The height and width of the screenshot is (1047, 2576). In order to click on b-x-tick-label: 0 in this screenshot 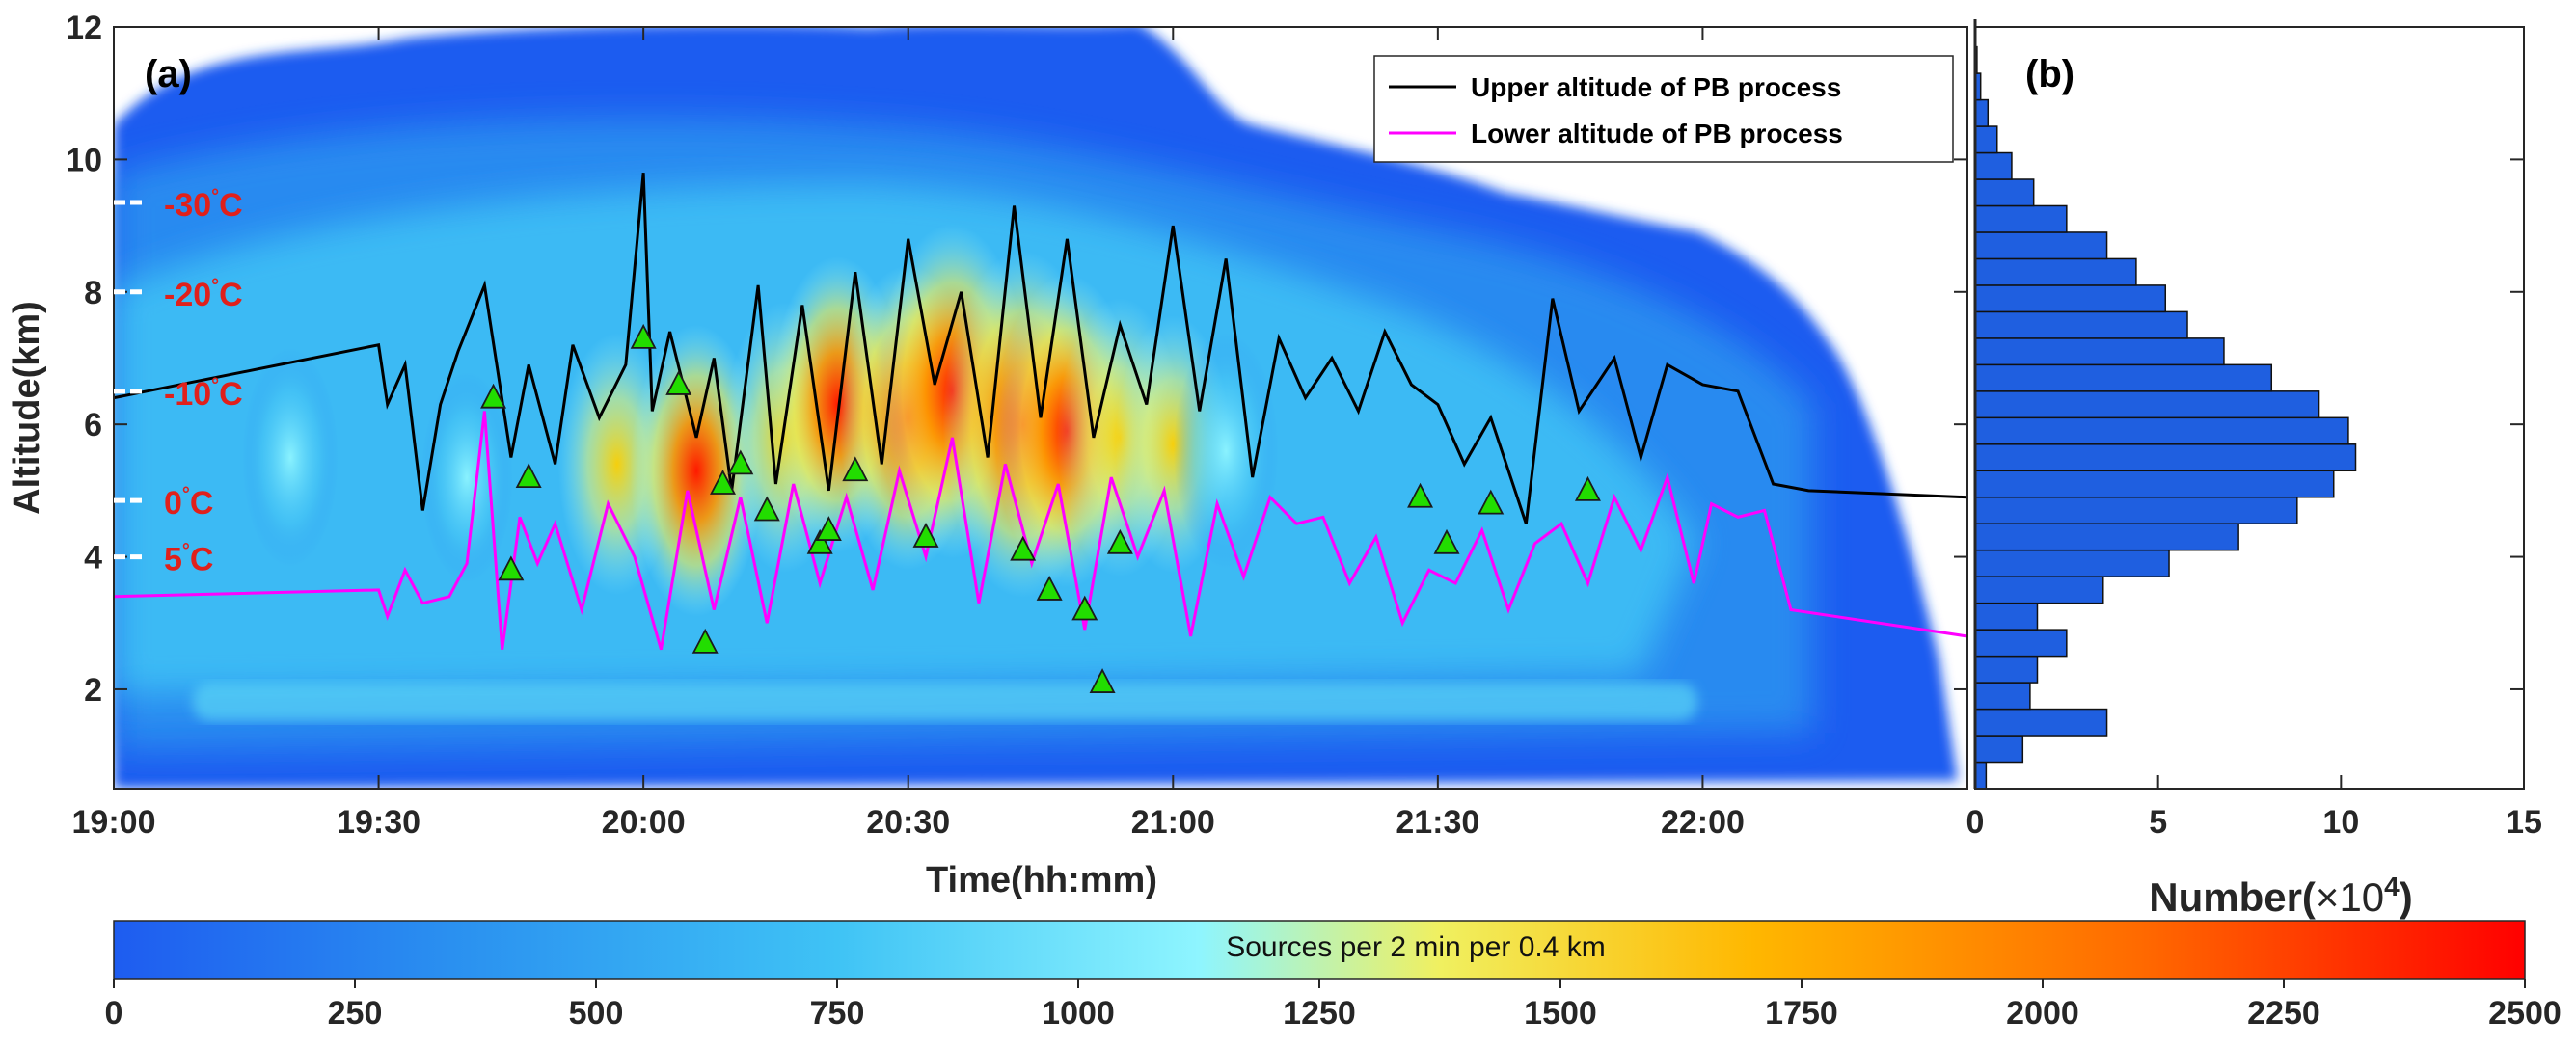, I will do `click(1975, 822)`.